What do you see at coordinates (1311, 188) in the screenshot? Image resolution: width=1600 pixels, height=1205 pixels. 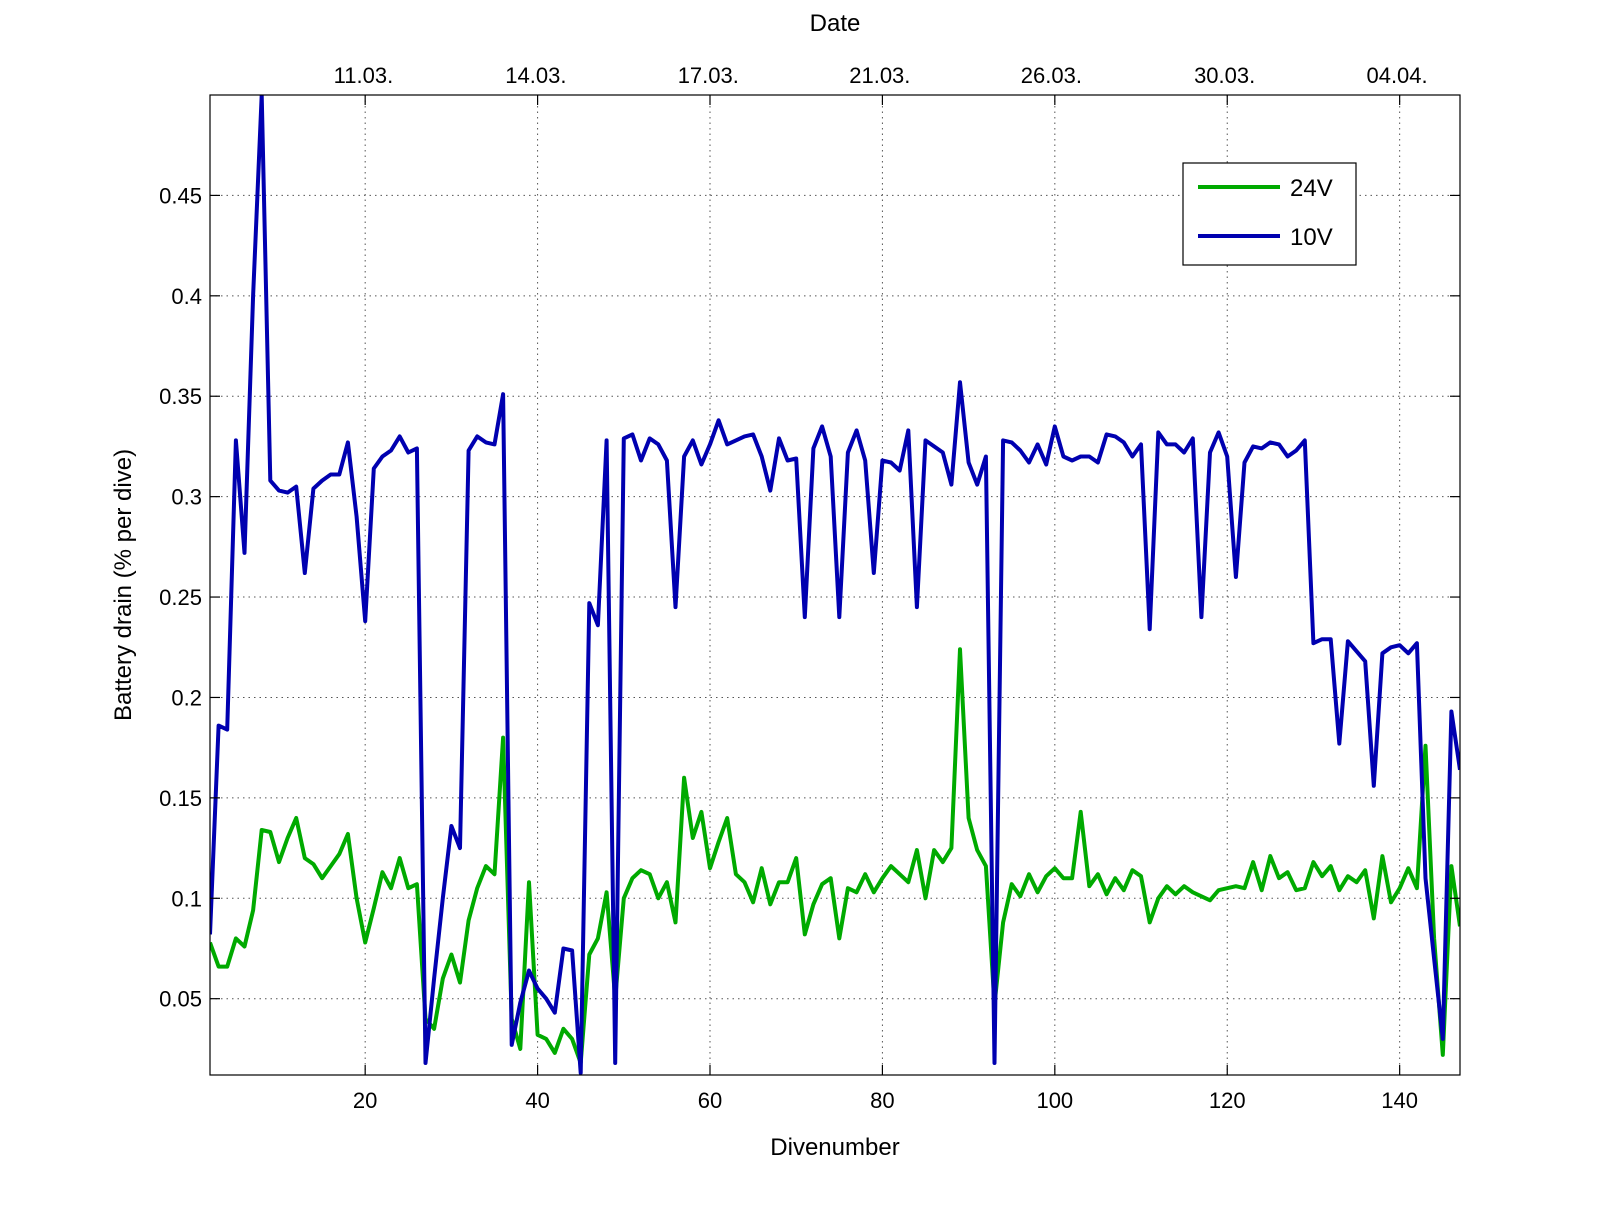 I see `legend-label-24v: 24V` at bounding box center [1311, 188].